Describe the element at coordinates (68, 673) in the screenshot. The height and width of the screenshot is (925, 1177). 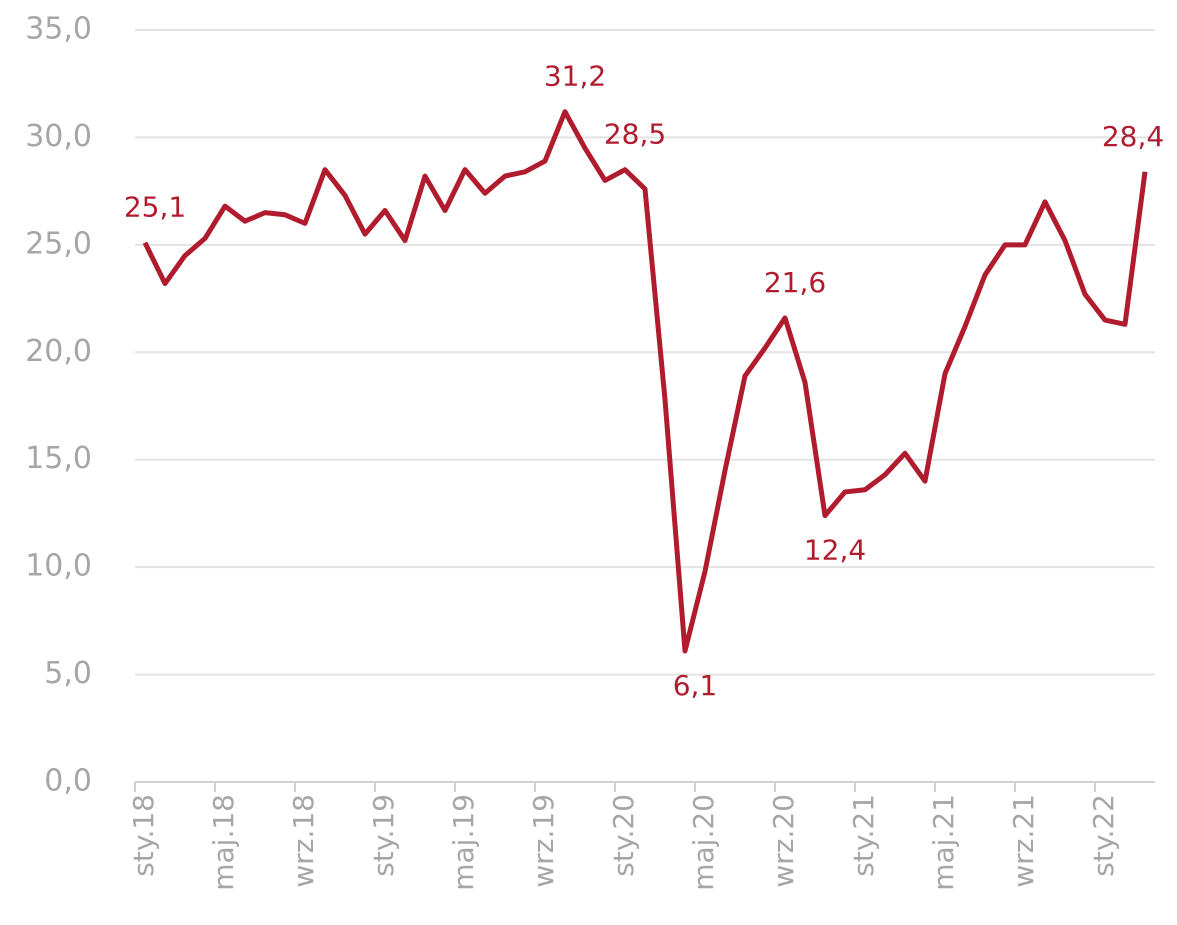
I see `y-tick-label: 5,0` at that location.